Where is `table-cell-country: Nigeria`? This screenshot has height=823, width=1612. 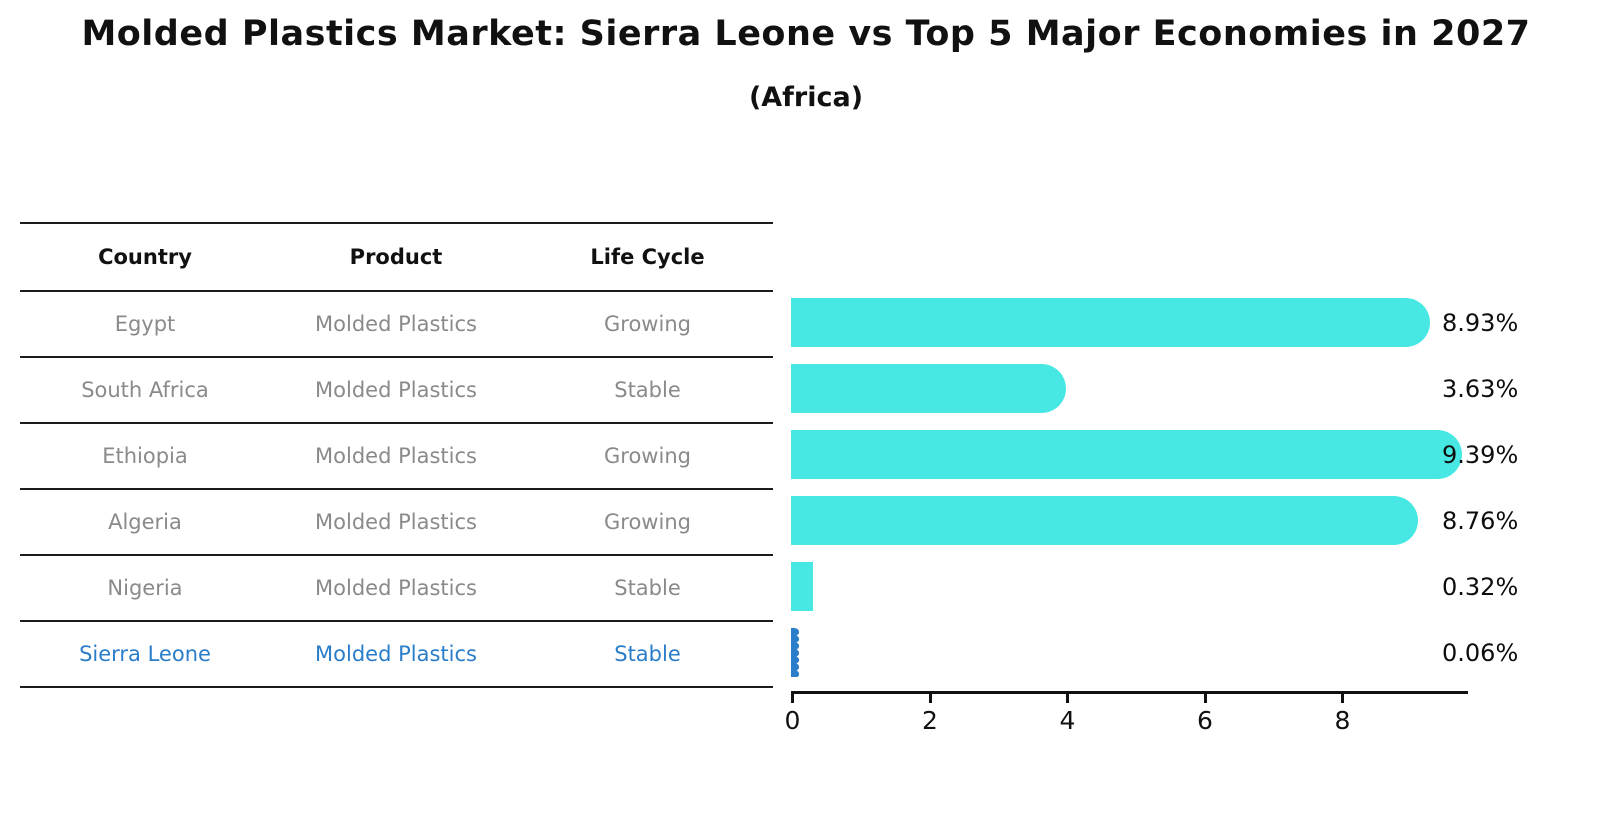
table-cell-country: Nigeria is located at coordinates (145, 588).